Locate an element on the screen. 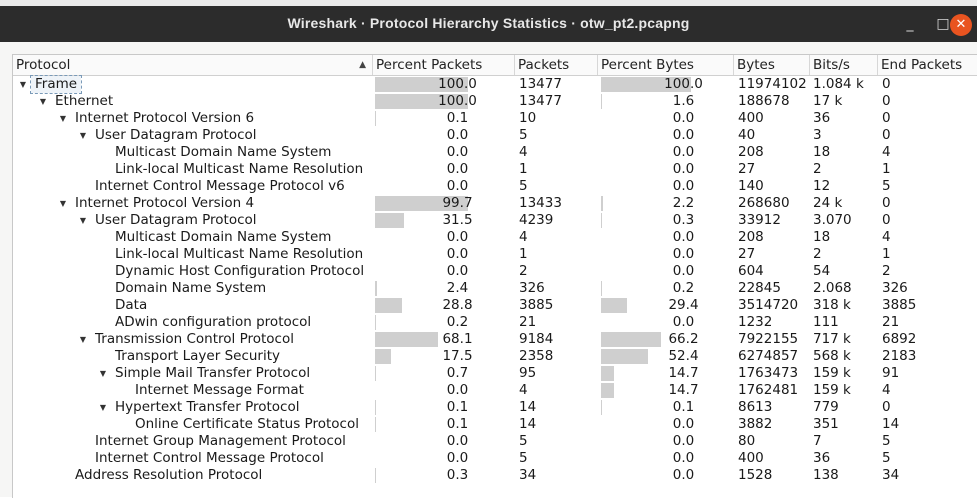  percent-bytes-value: 52.4 is located at coordinates (683, 356).